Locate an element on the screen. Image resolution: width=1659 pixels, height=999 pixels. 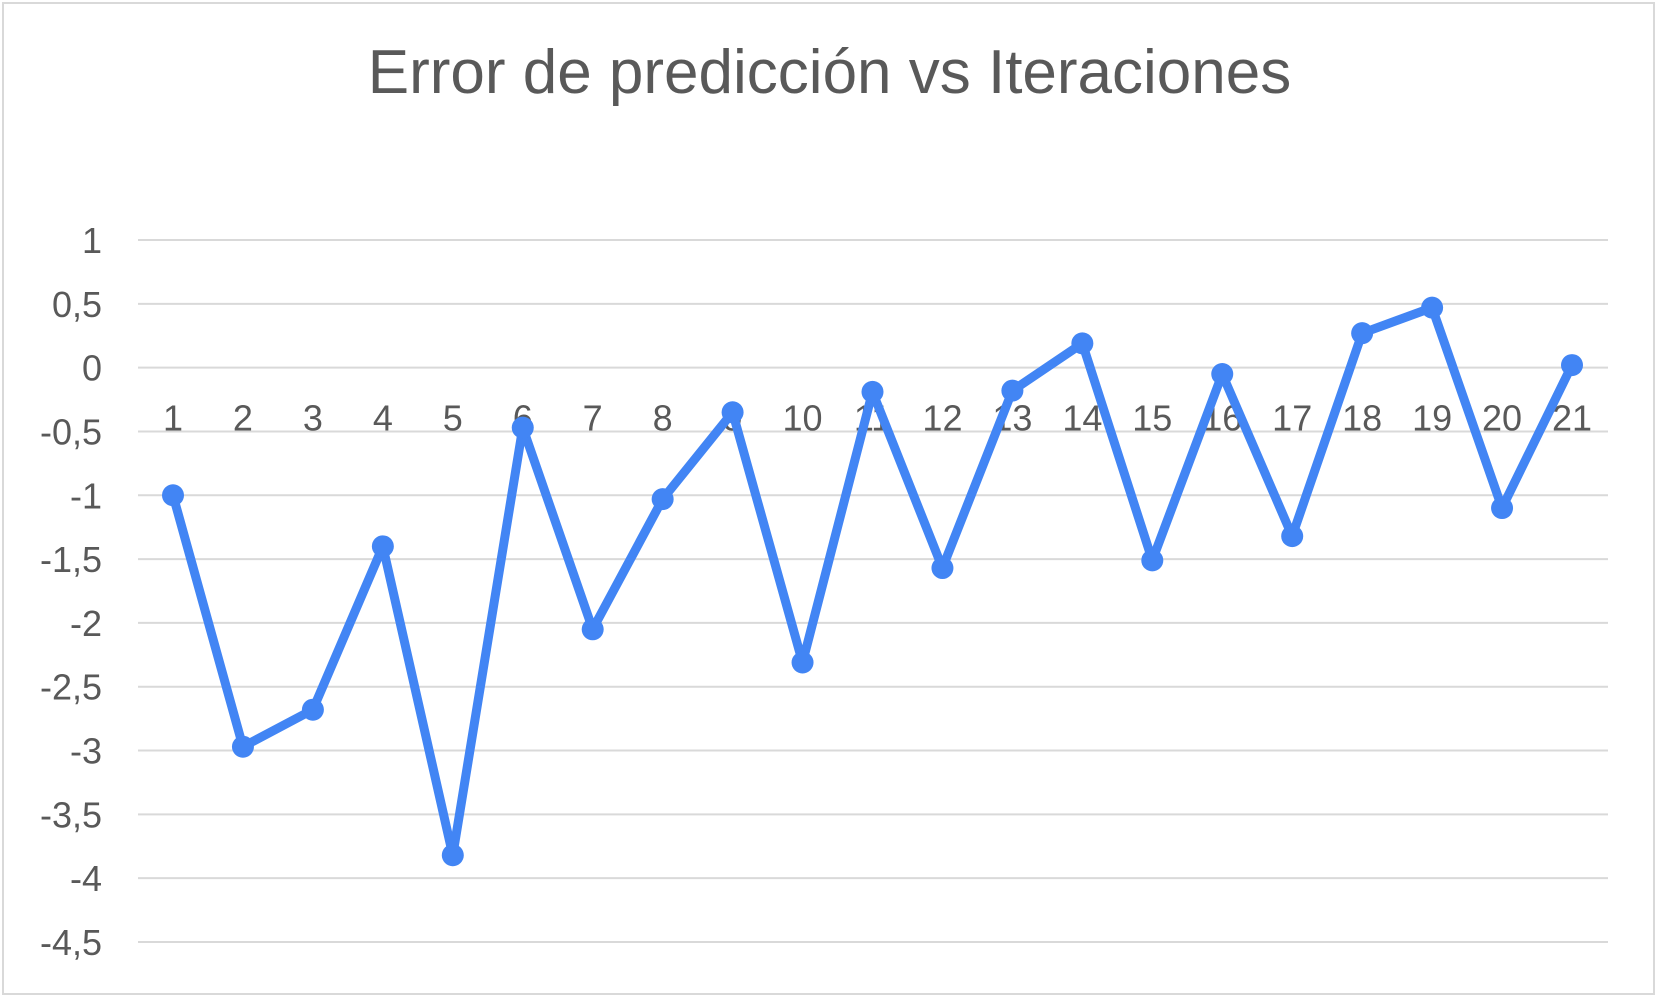
x-tick-label: 8 is located at coordinates (663, 418).